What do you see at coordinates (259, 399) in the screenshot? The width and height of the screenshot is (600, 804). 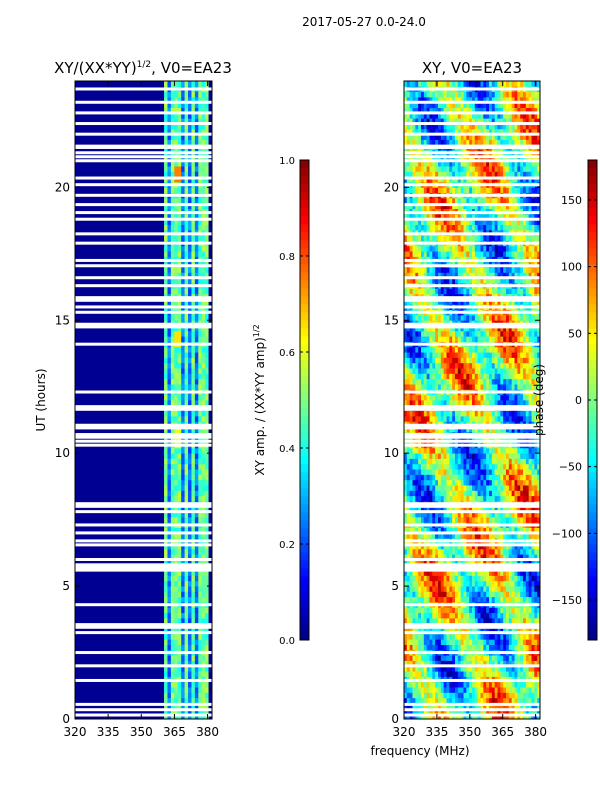 I see `amplitude-colorbar-label: XY amp. / (XX*YY amp)1/2` at bounding box center [259, 399].